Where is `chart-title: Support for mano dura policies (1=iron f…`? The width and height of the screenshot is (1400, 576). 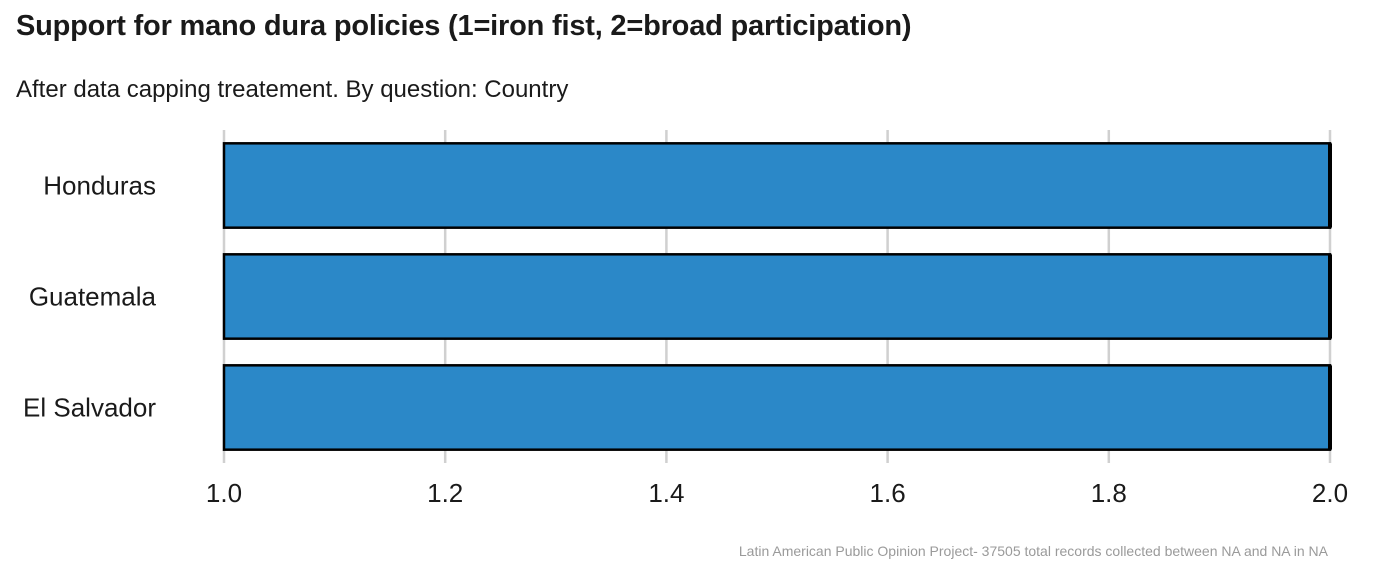 chart-title: Support for mano dura policies (1=iron f… is located at coordinates (464, 26).